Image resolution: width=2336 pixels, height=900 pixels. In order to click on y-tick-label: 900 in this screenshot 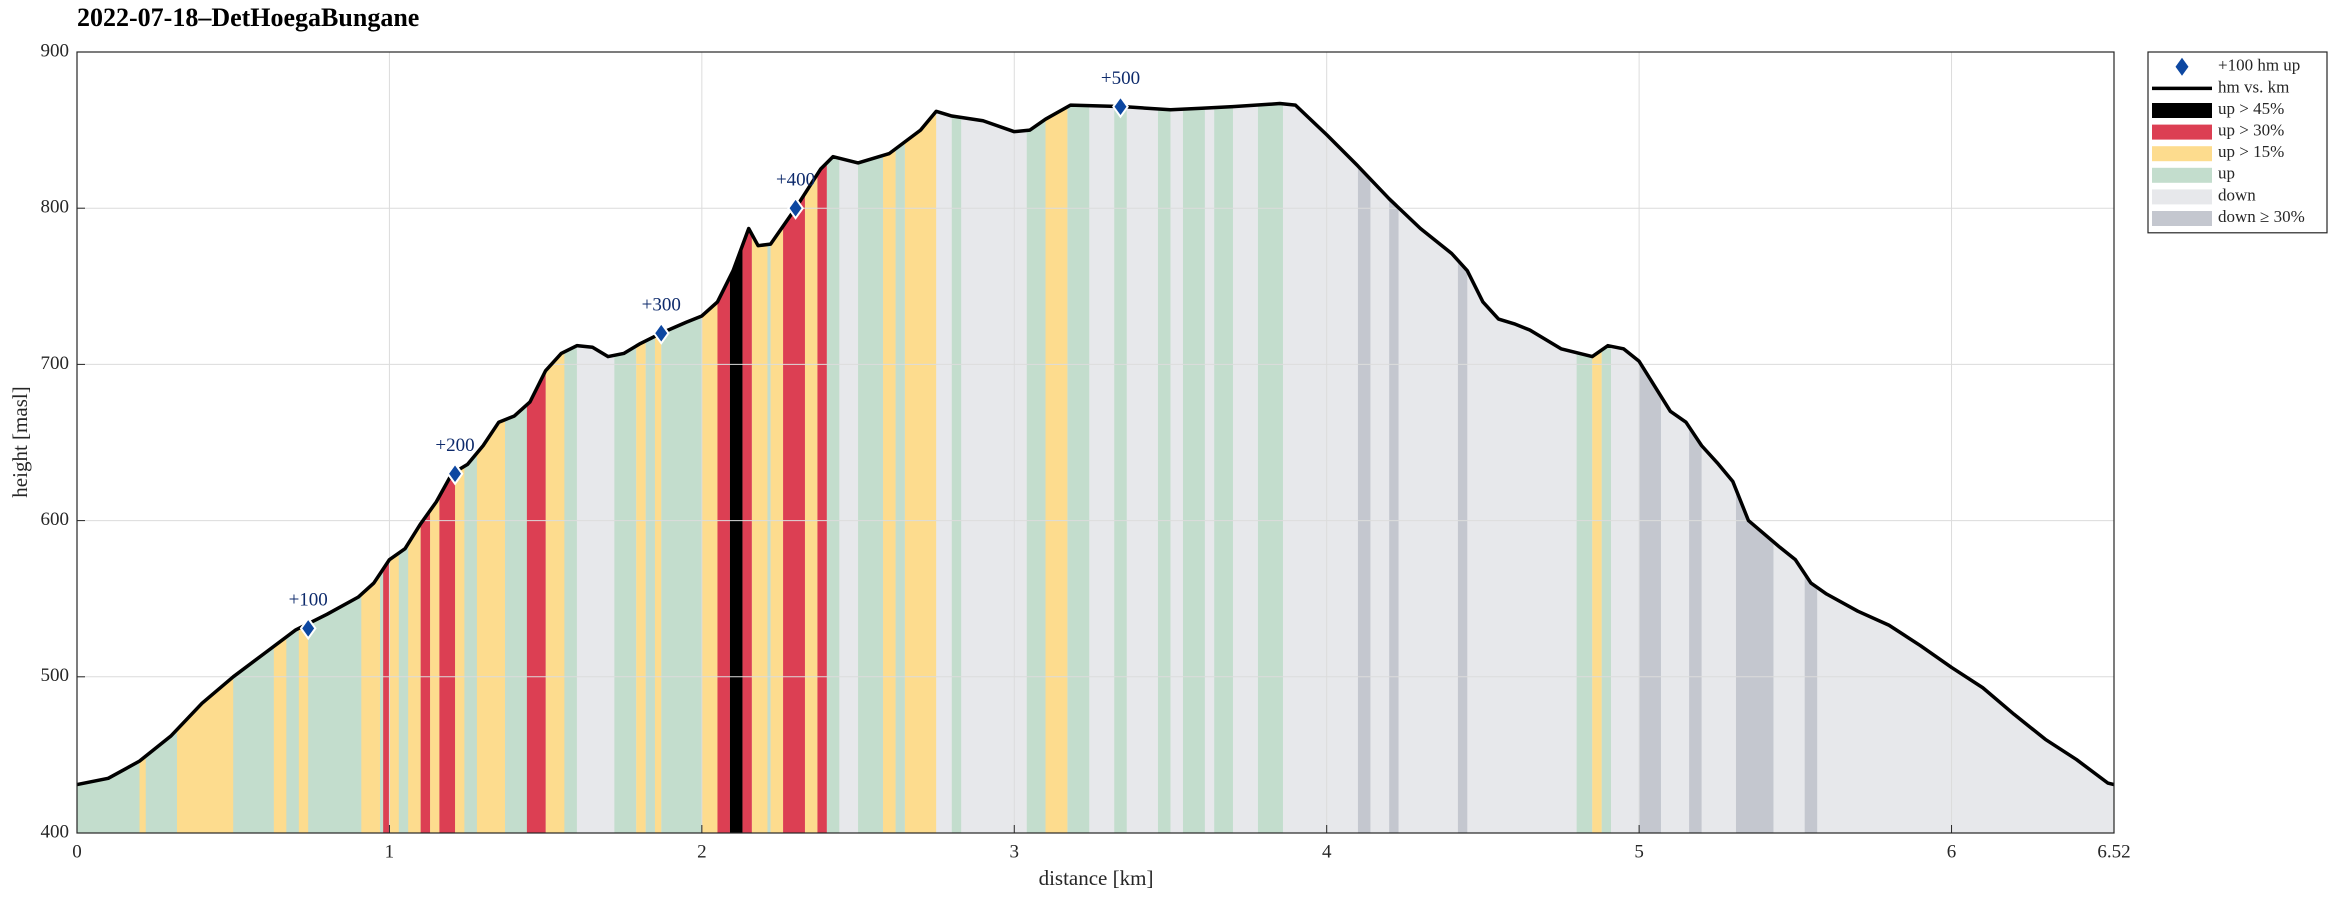, I will do `click(55, 50)`.